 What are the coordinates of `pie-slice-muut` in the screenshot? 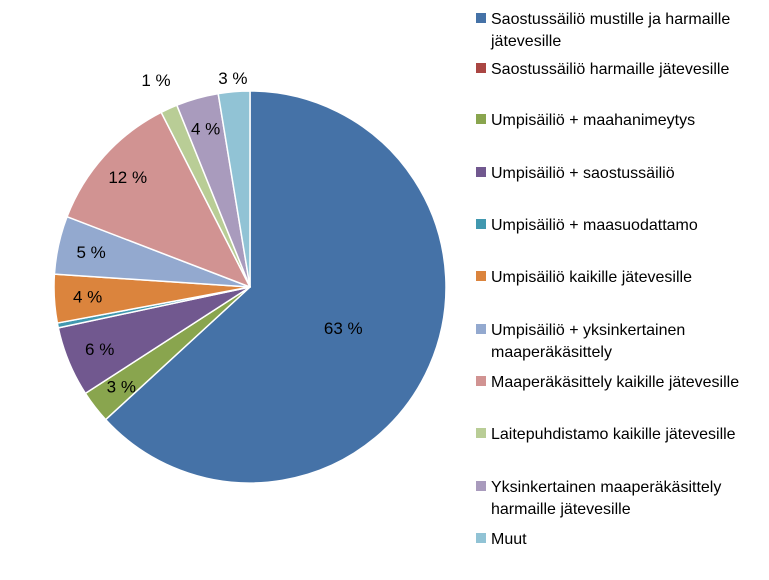 It's located at (234, 189).